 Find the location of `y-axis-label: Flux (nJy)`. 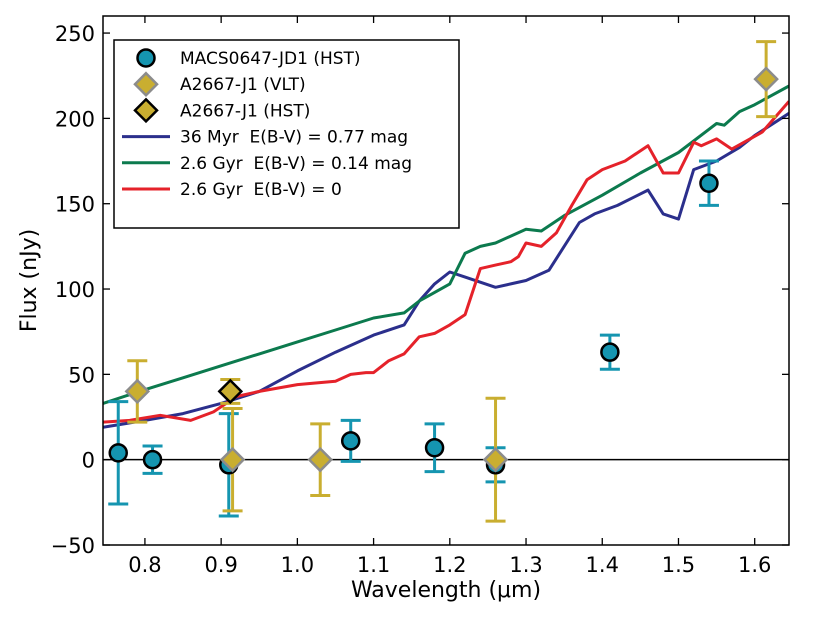

y-axis-label: Flux (nJy) is located at coordinates (29, 280).